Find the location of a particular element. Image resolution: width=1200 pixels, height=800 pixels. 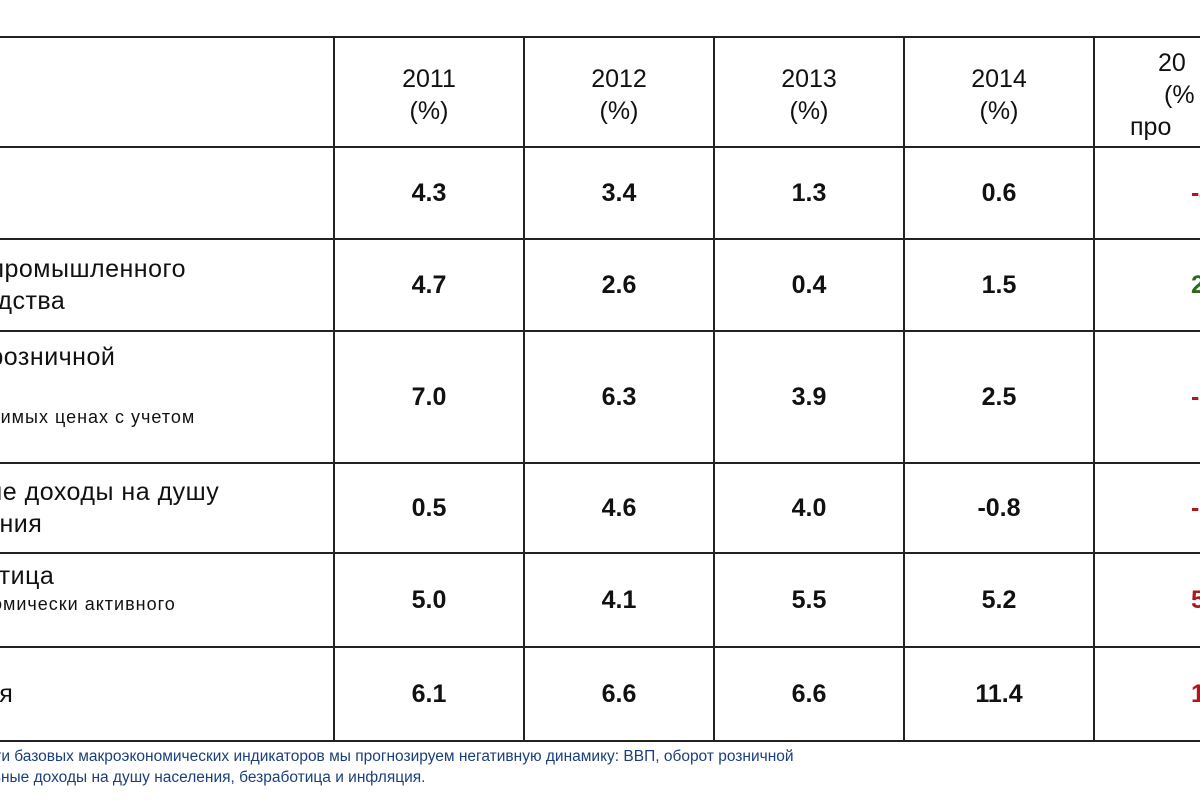

indicator-label: с промышленного водства is located at coordinates (93, 285).